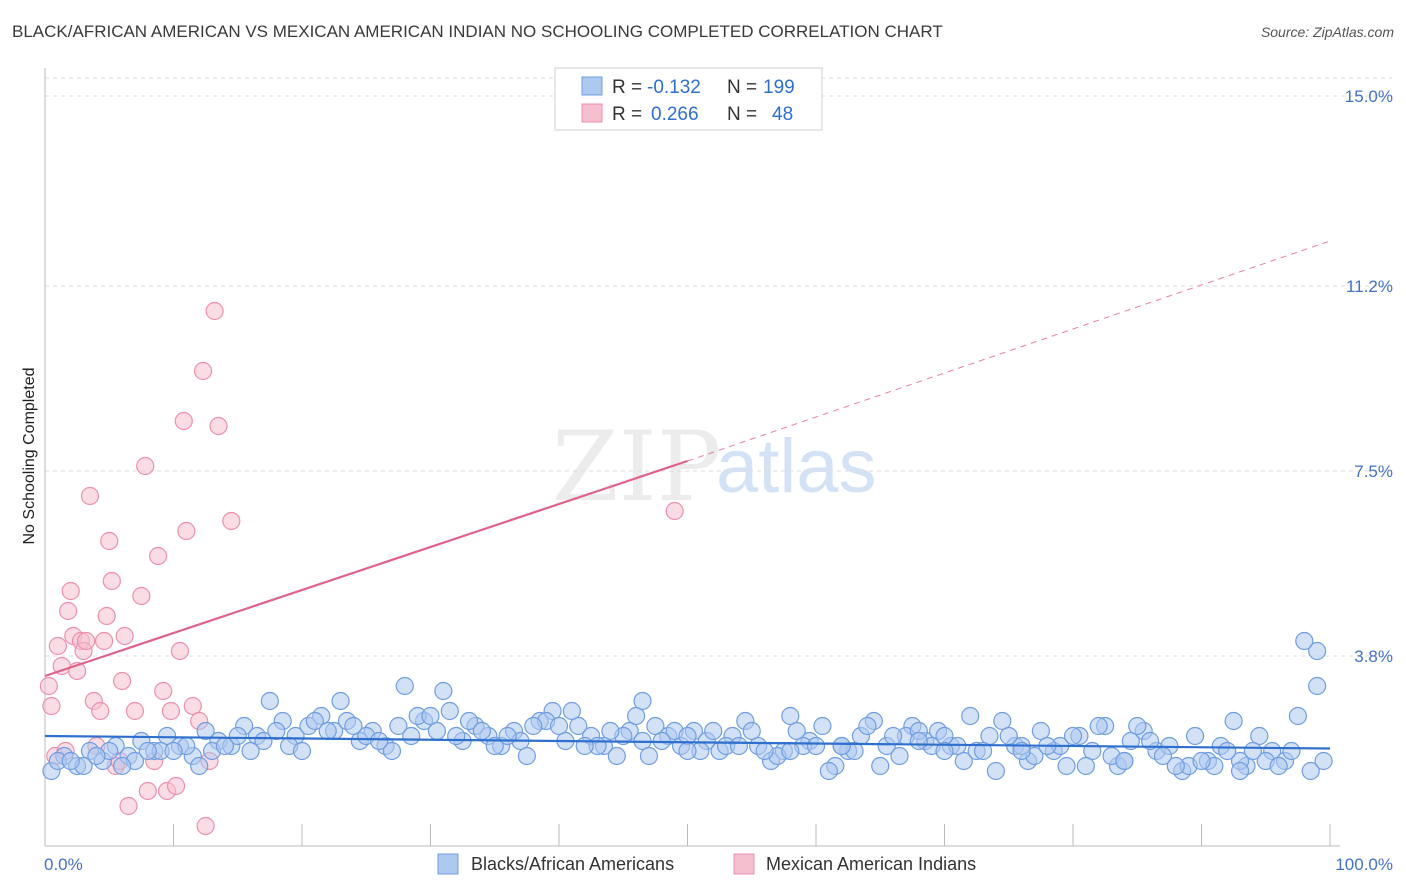 Image resolution: width=1406 pixels, height=892 pixels. What do you see at coordinates (1373, 656) in the screenshot?
I see `y-tick-label-0: 3.8%` at bounding box center [1373, 656].